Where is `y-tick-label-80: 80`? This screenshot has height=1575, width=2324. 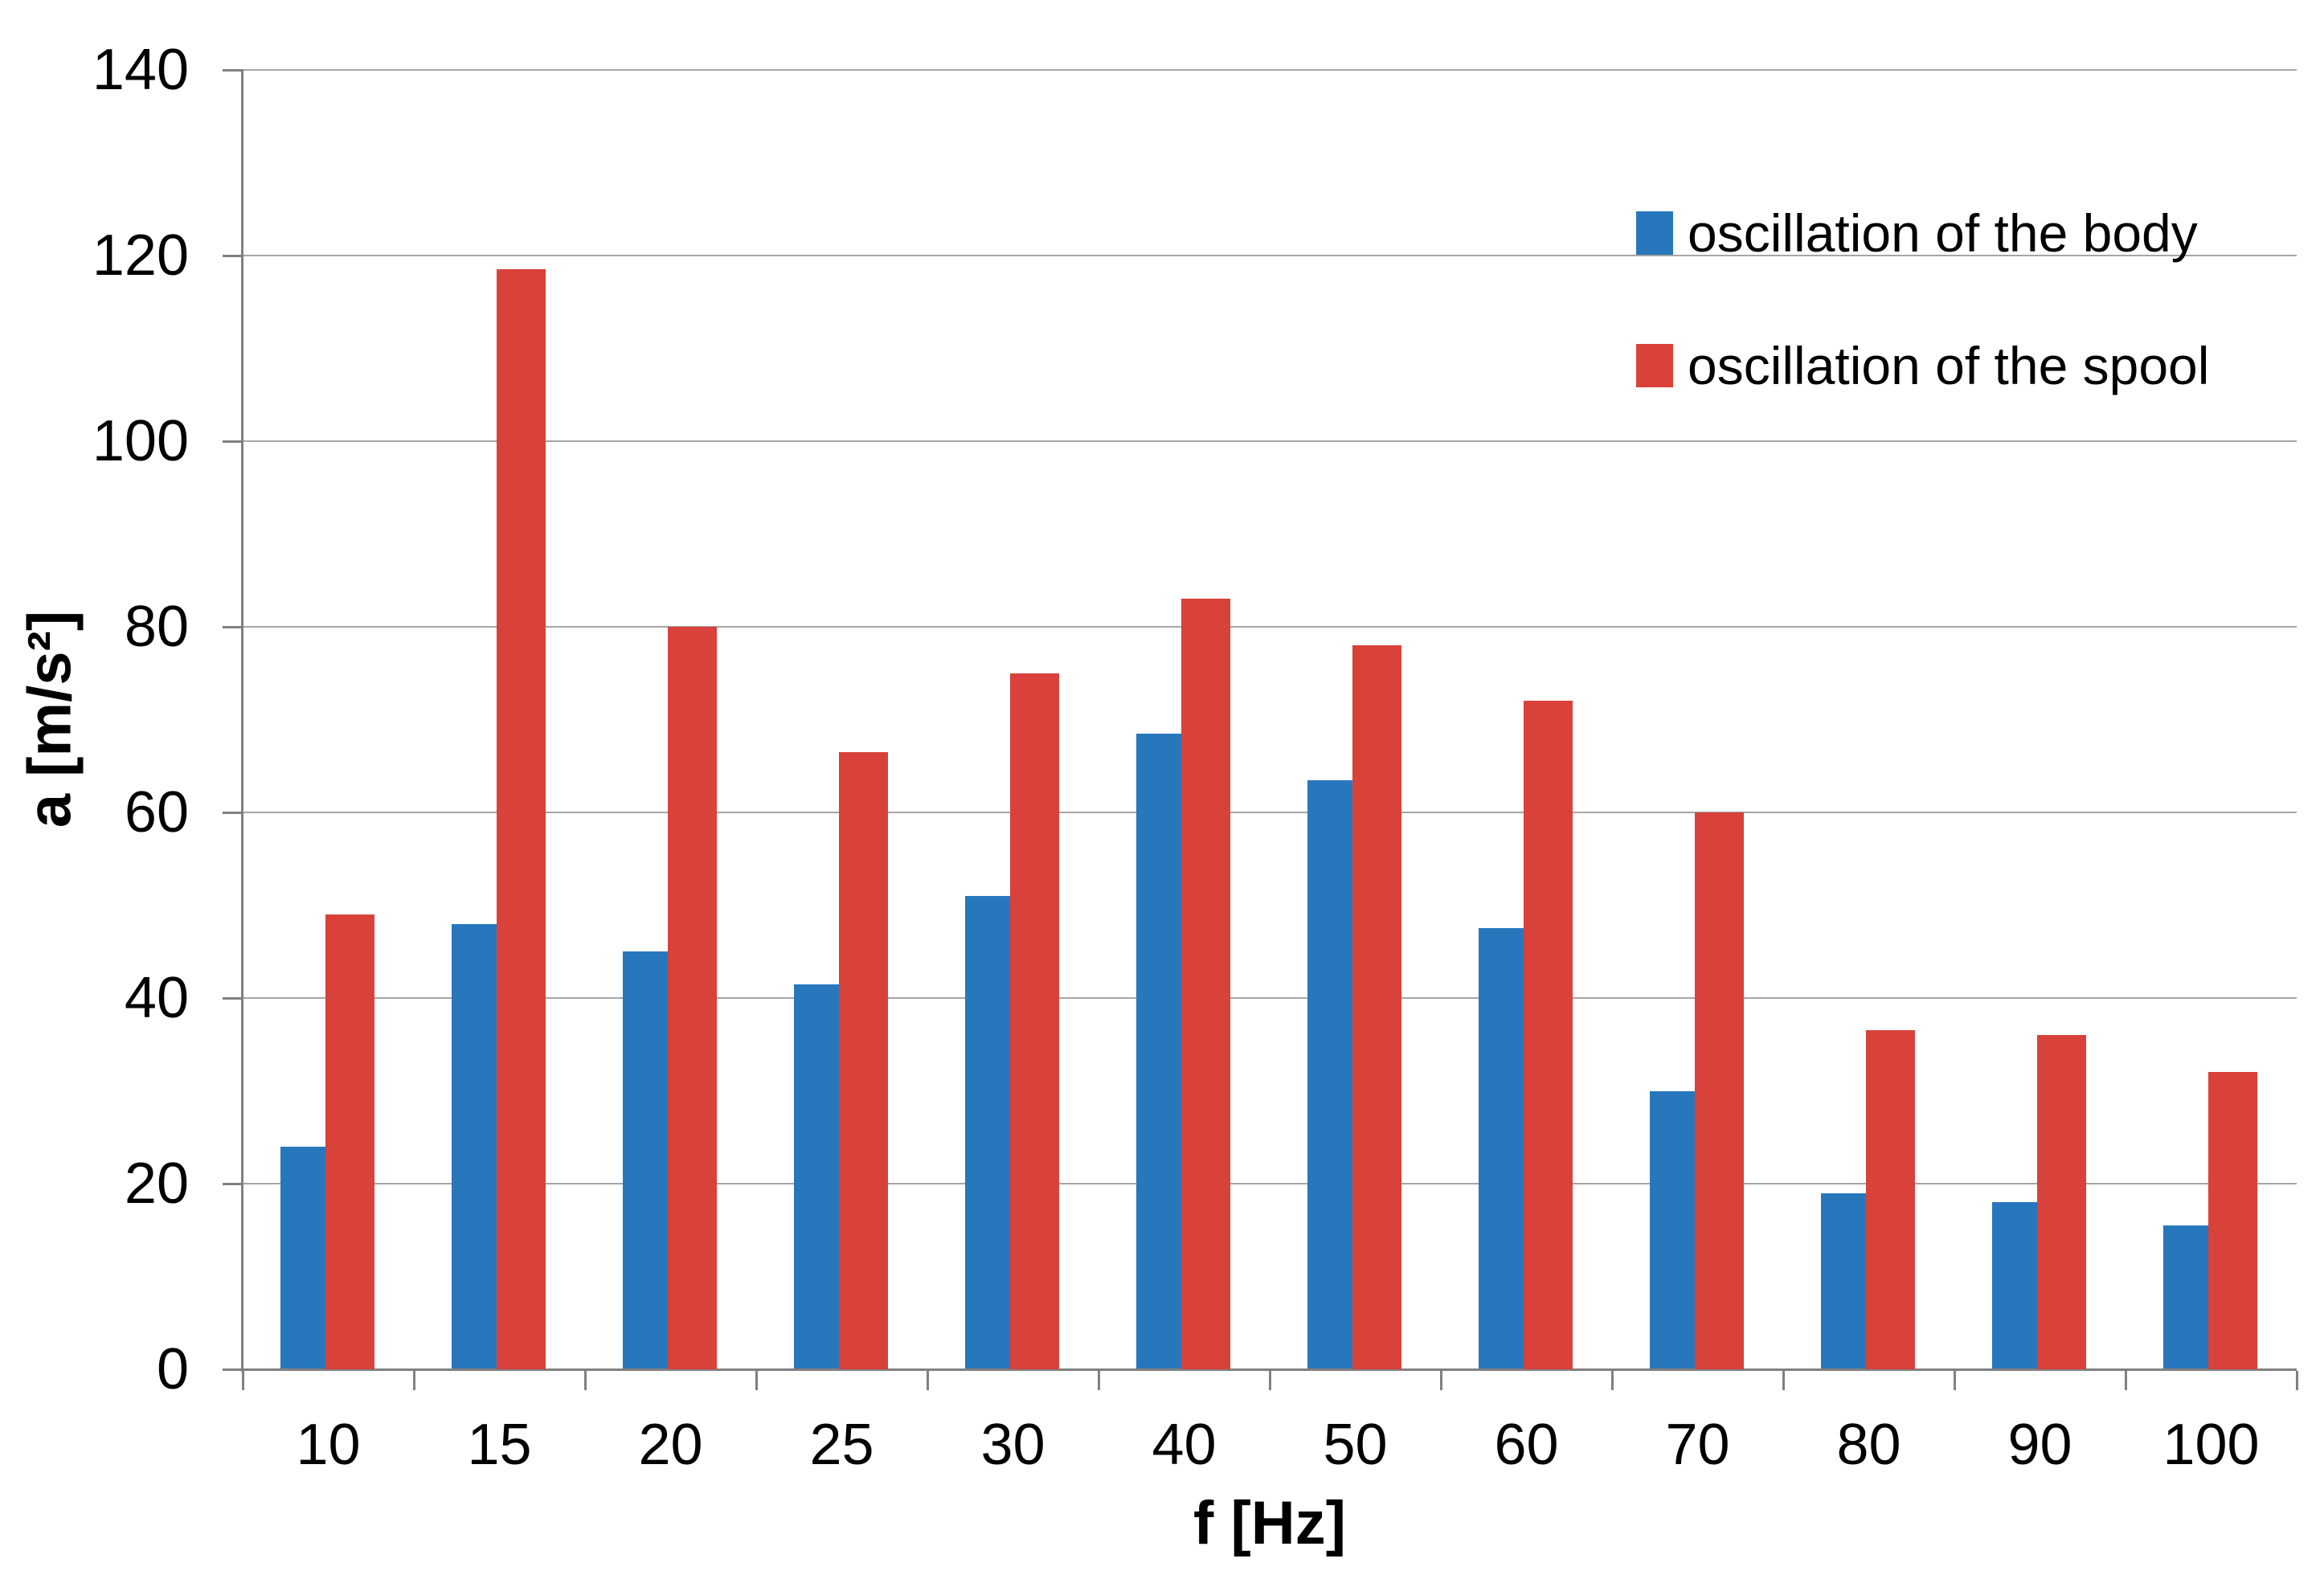 y-tick-label-80: 80 is located at coordinates (156, 627).